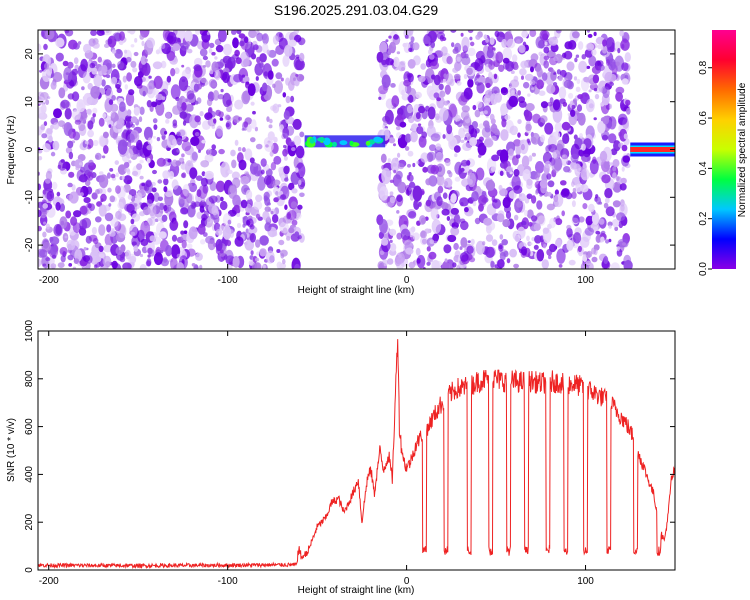 The height and width of the screenshot is (600, 750). What do you see at coordinates (585, 280) in the screenshot?
I see `spectrogram-x-tick-label: 100` at bounding box center [585, 280].